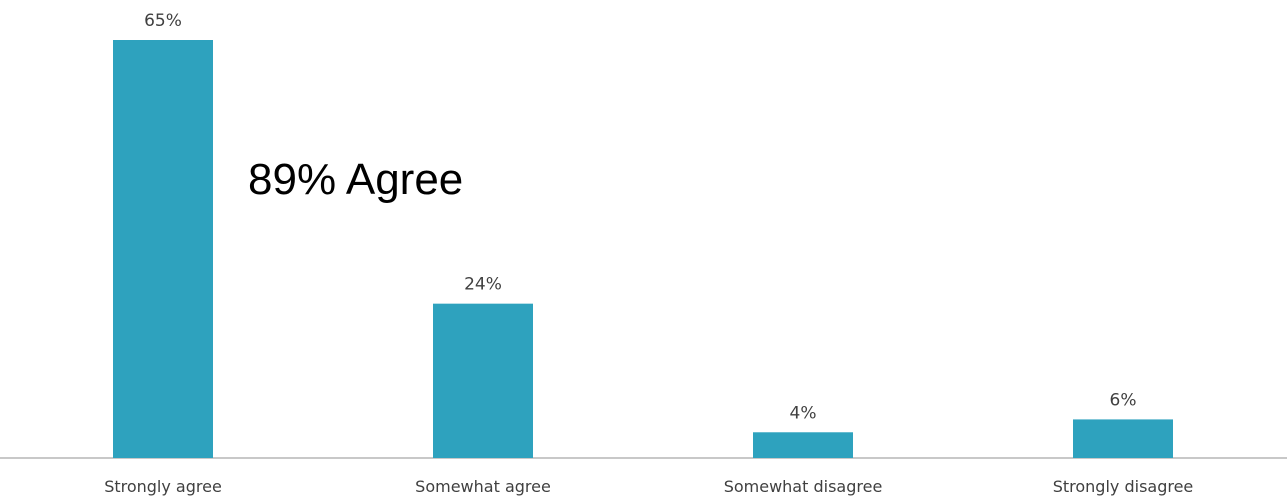  Describe the element at coordinates (483, 285) in the screenshot. I see `data-label: 24%` at that location.